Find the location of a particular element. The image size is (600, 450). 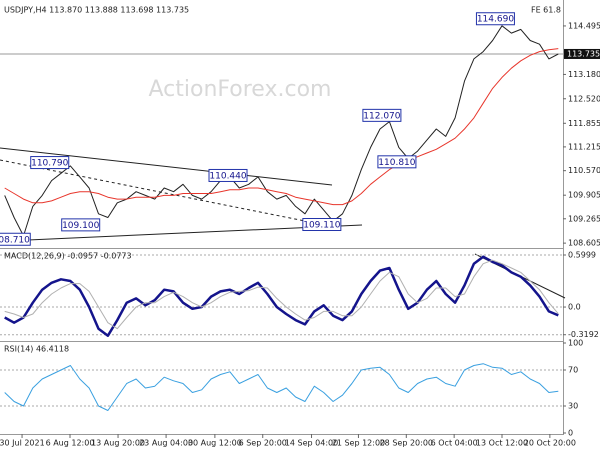

watermark: ActionForex.com is located at coordinates (240, 89).